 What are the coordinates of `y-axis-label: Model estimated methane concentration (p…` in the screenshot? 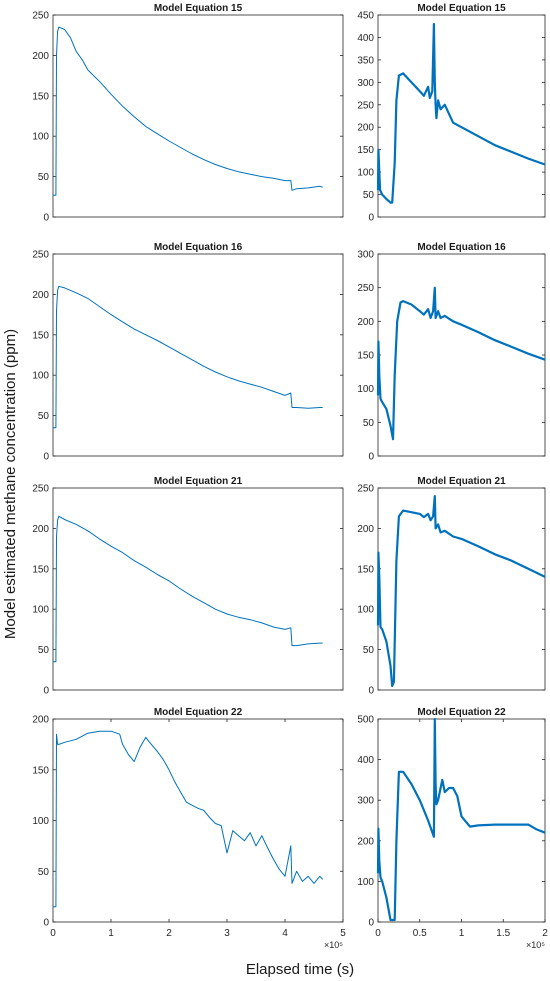 It's located at (10, 484).